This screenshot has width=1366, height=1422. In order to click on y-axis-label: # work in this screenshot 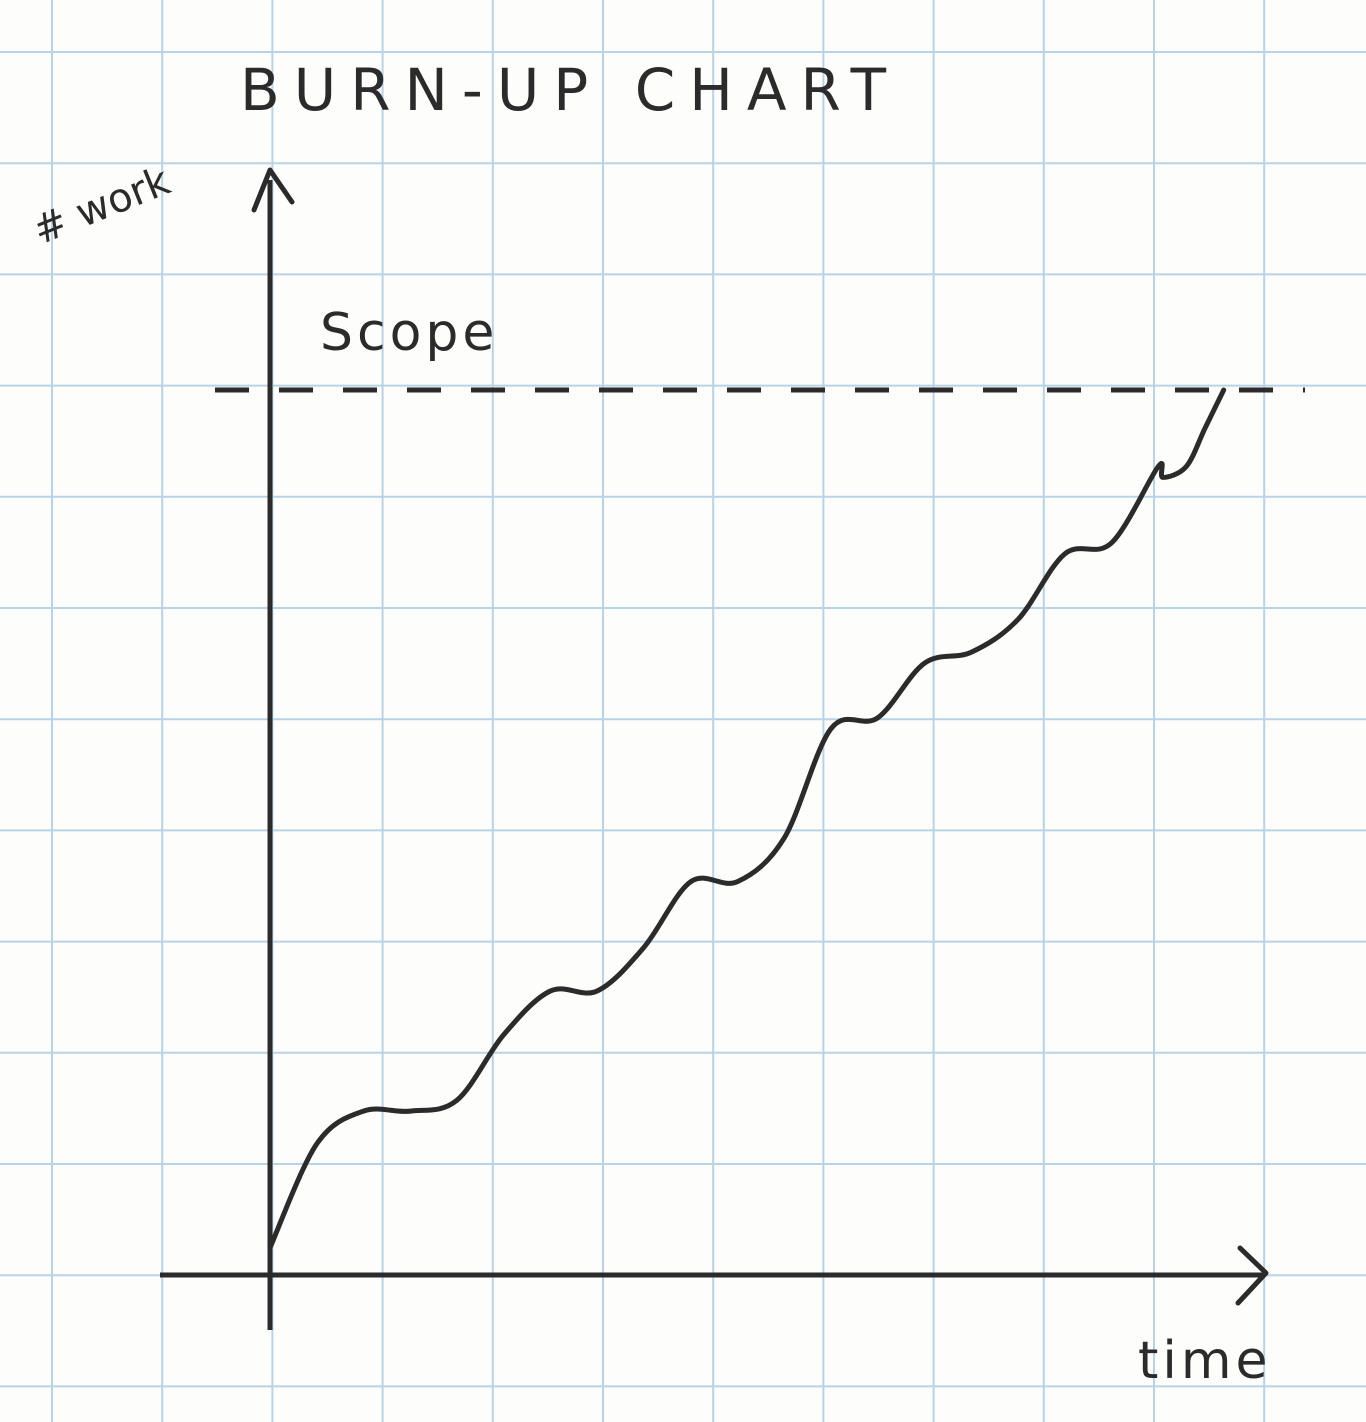, I will do `click(102, 206)`.